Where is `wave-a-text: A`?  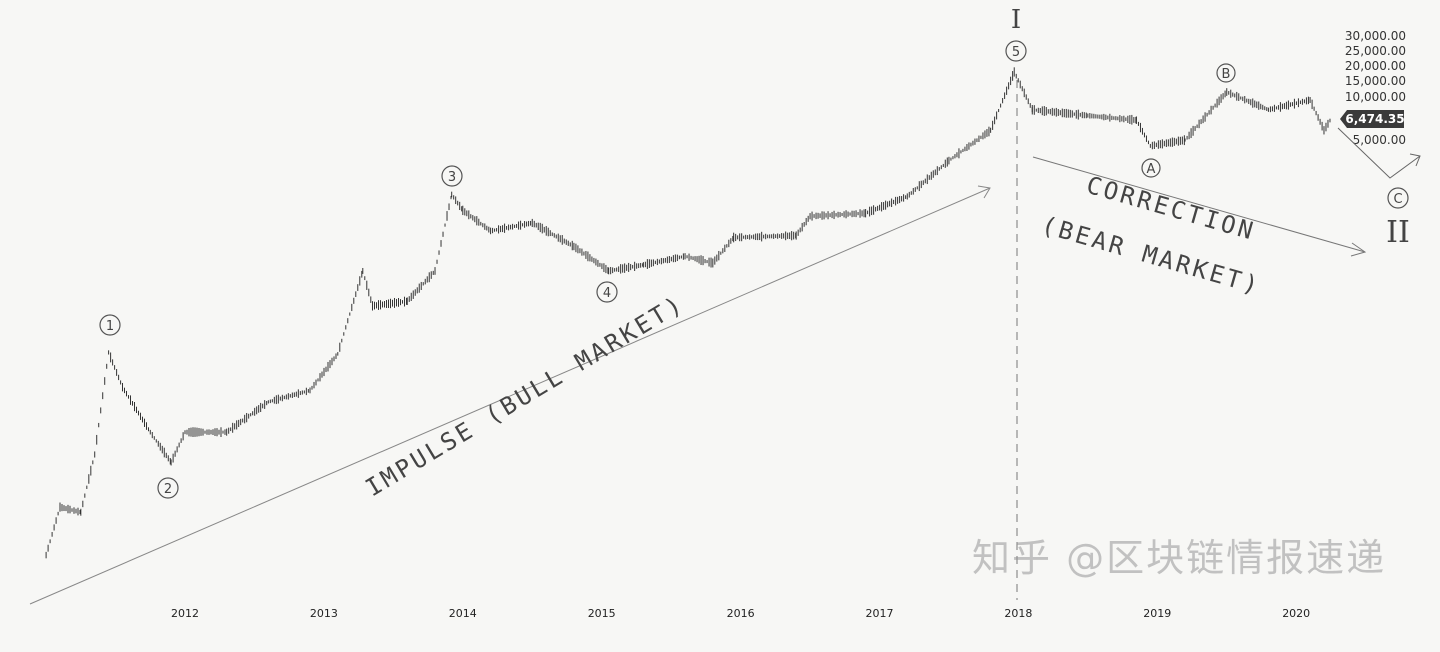
wave-a-text: A is located at coordinates (1151, 169).